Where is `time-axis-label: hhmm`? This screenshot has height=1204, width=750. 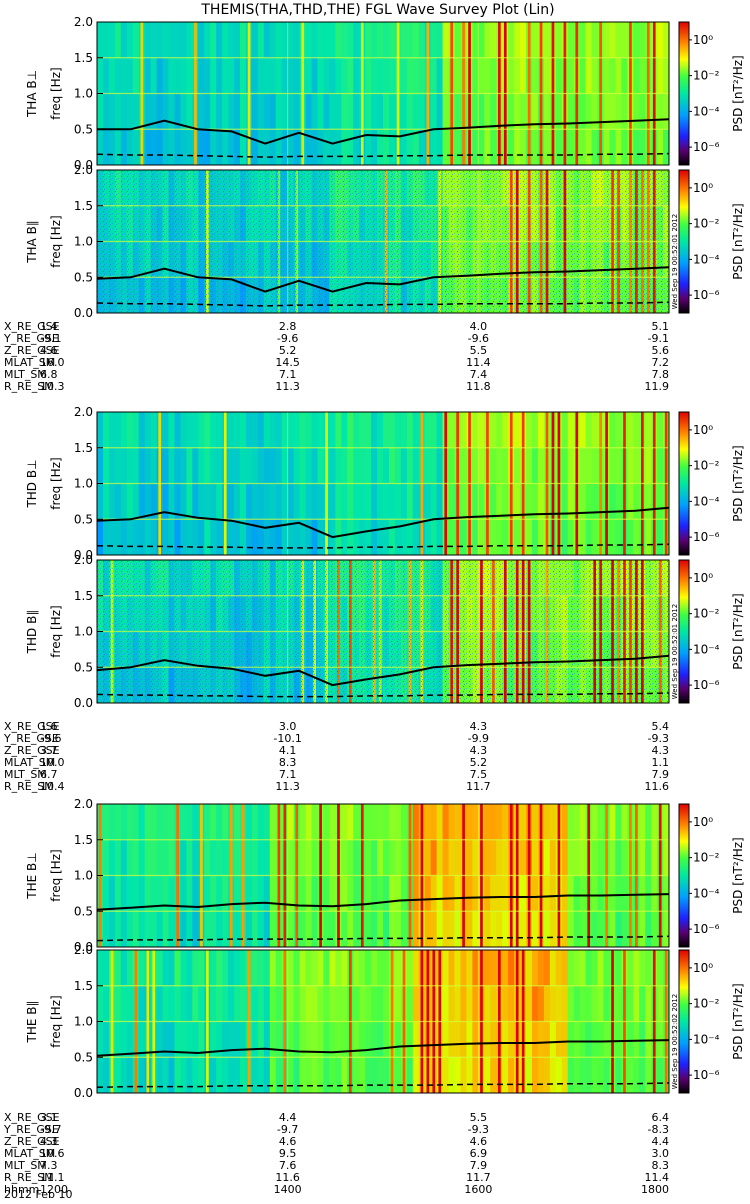 time-axis-label: hhmm is located at coordinates (21, 1189).